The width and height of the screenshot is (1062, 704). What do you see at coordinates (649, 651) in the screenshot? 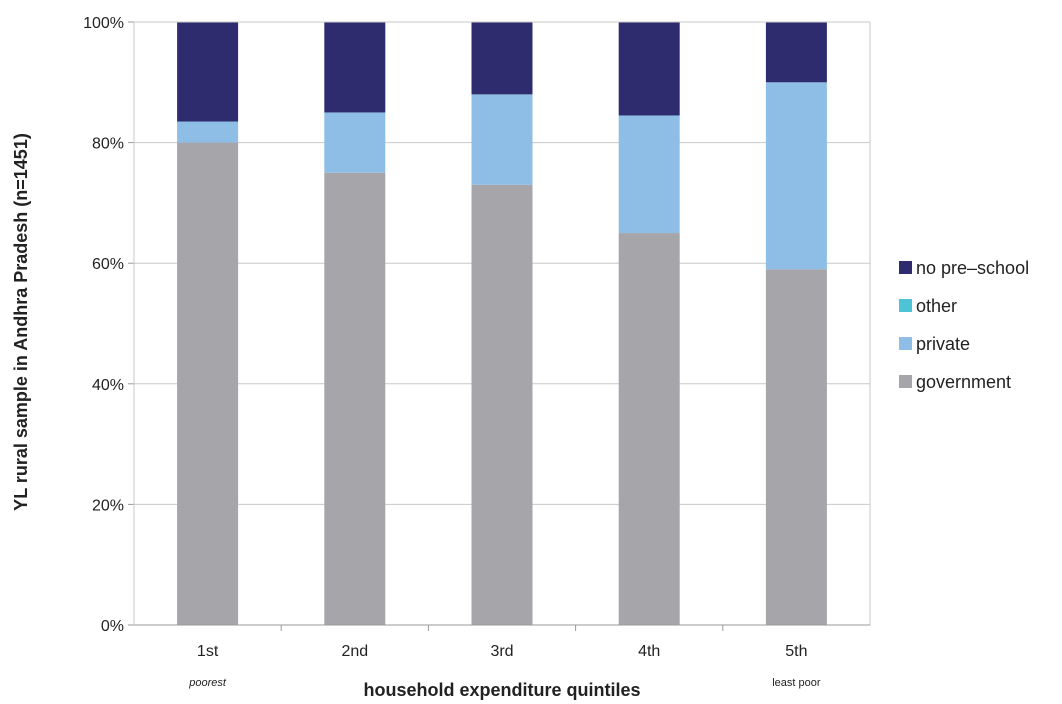
I see `x-tick-label: 4th` at bounding box center [649, 651].